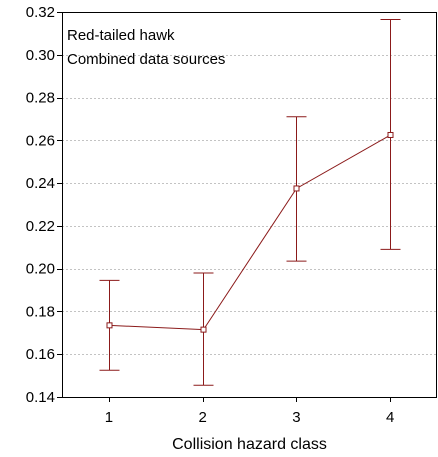 Image resolution: width=438 pixels, height=457 pixels. What do you see at coordinates (390, 417) in the screenshot?
I see `x-tick-label: 4` at bounding box center [390, 417].